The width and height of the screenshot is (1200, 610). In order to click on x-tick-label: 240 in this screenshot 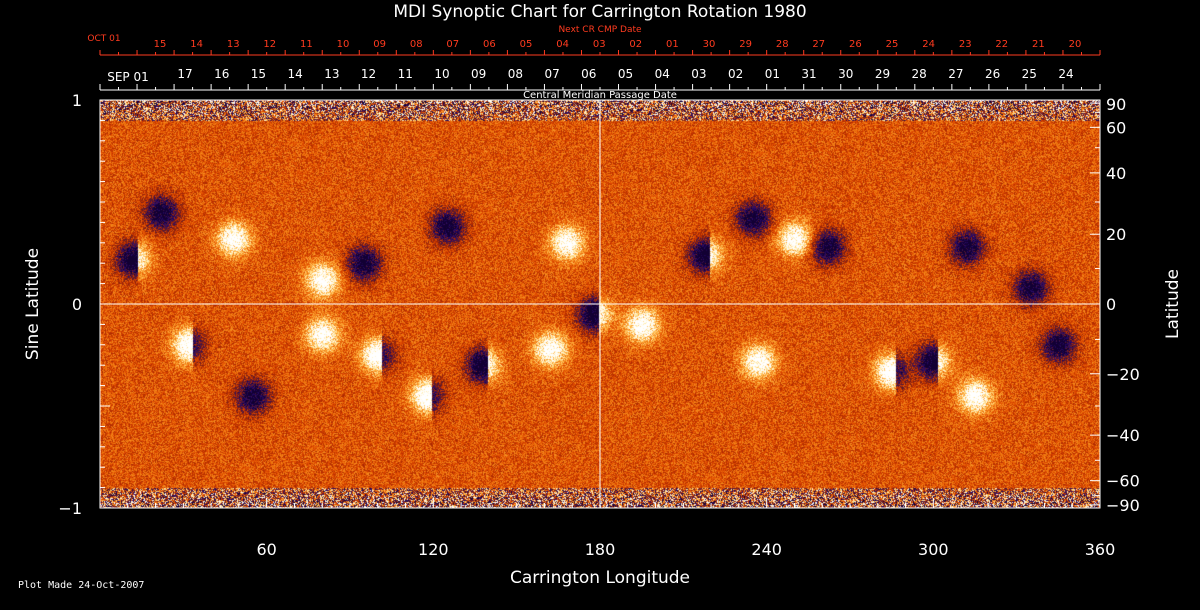, I will do `click(766, 549)`.